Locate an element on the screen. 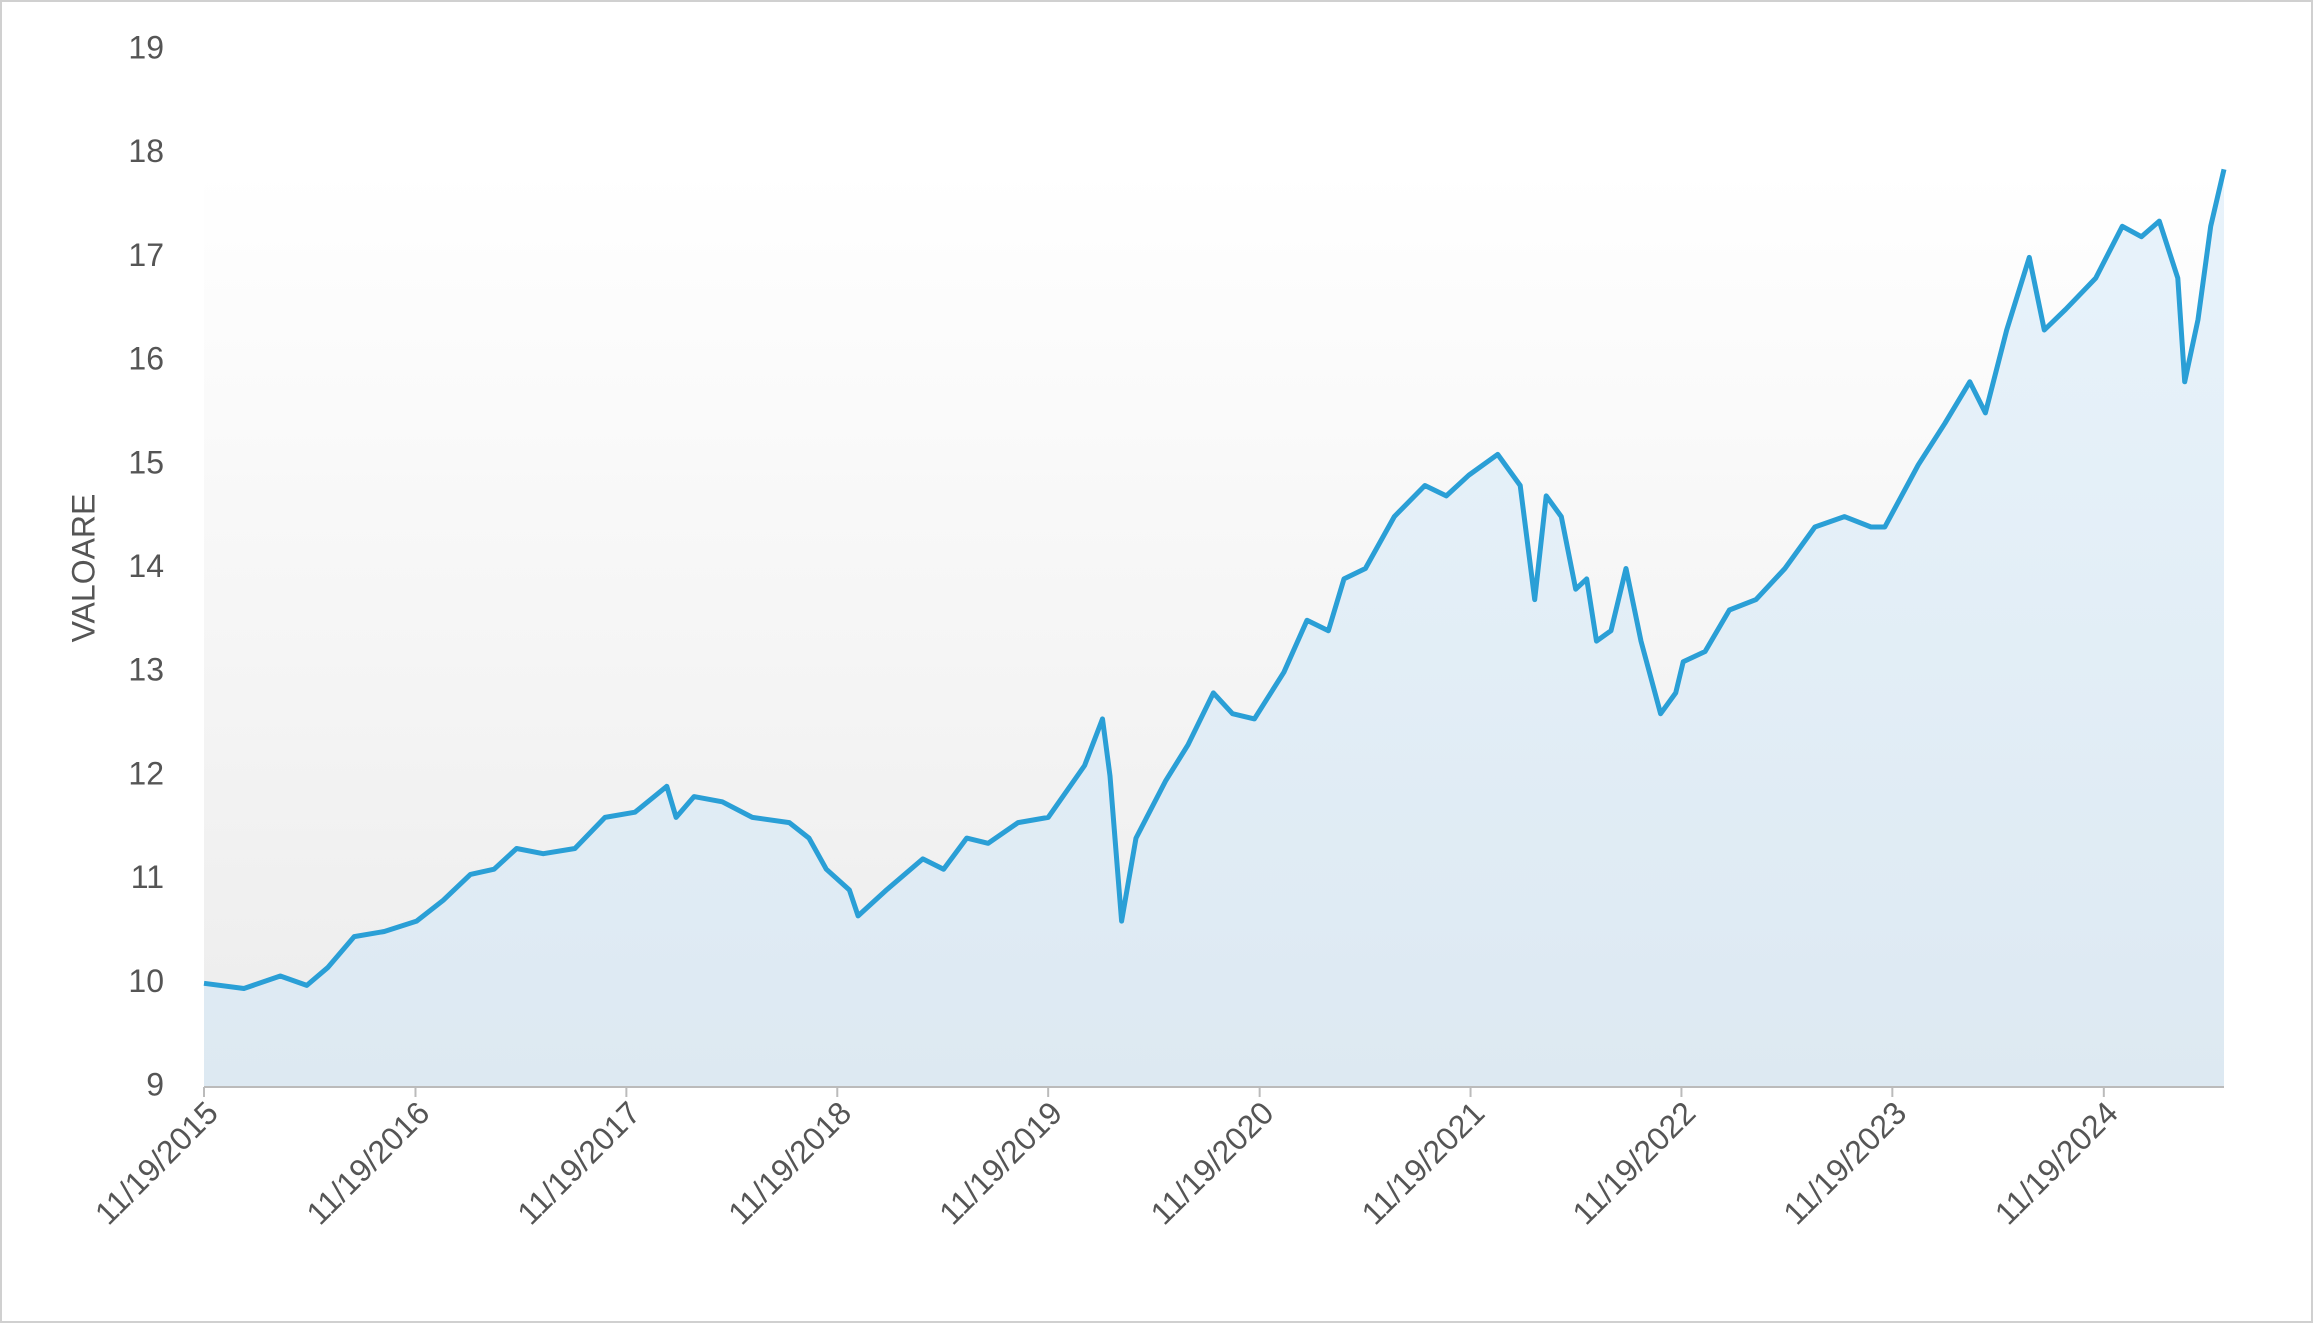  y-axis-label: VALOARE is located at coordinates (83, 568).